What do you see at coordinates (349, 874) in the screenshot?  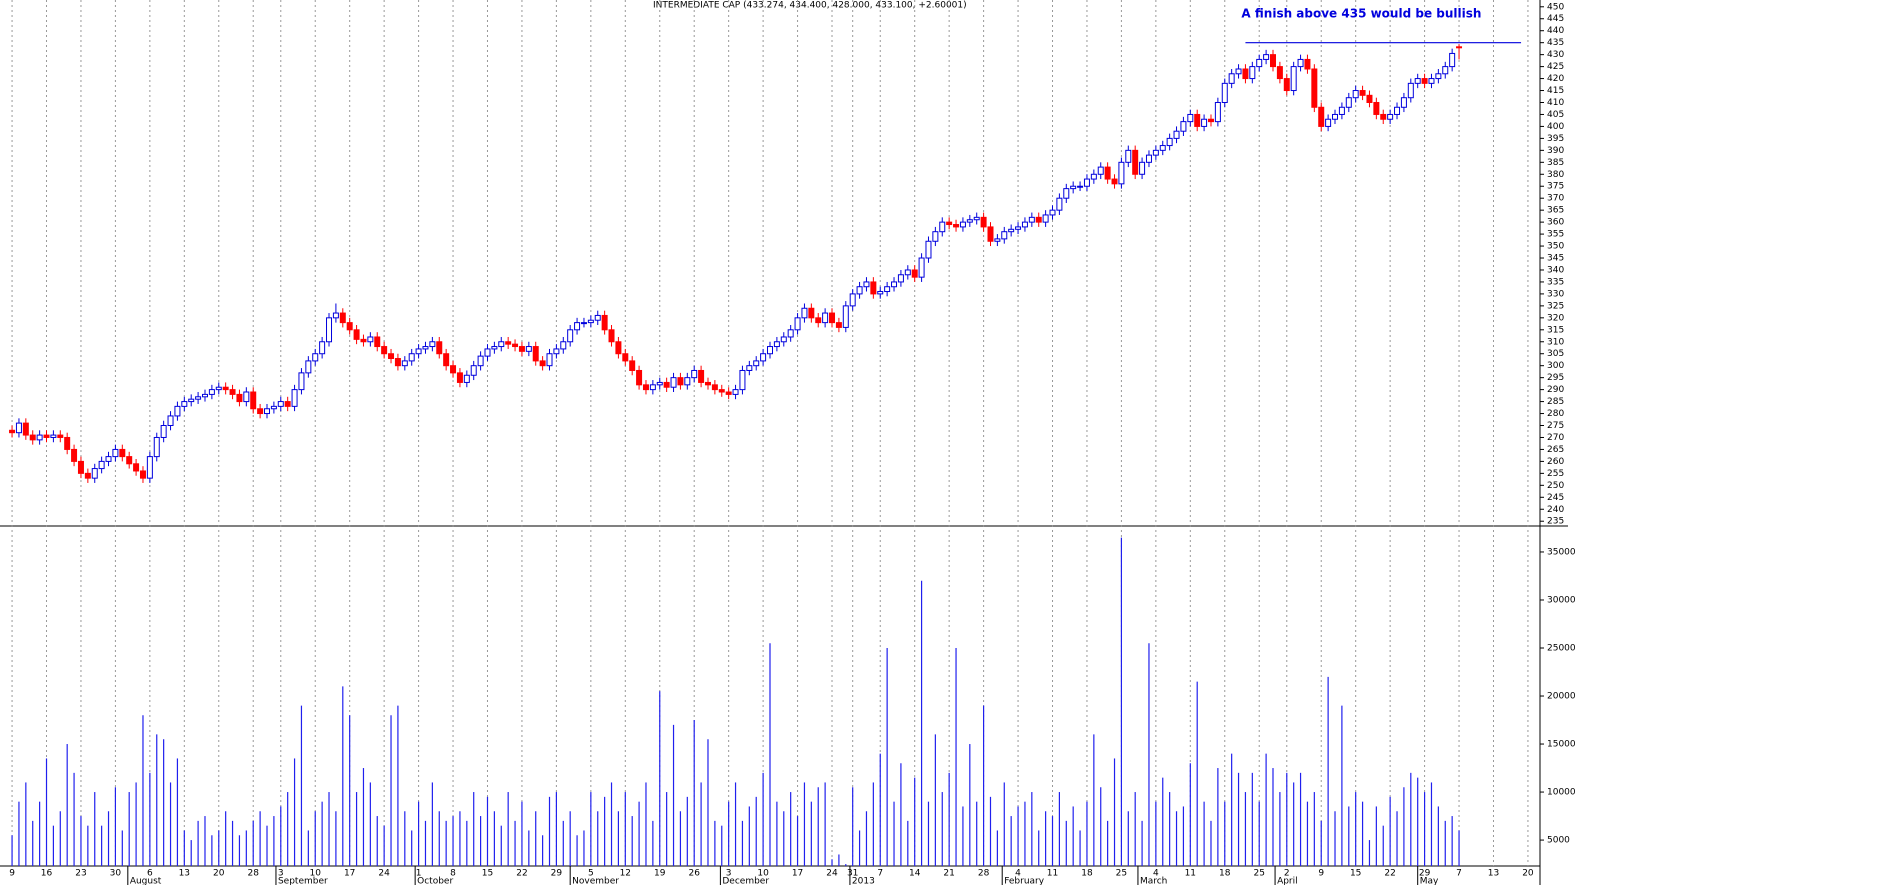 I see `x-tick-label: 17` at bounding box center [349, 874].